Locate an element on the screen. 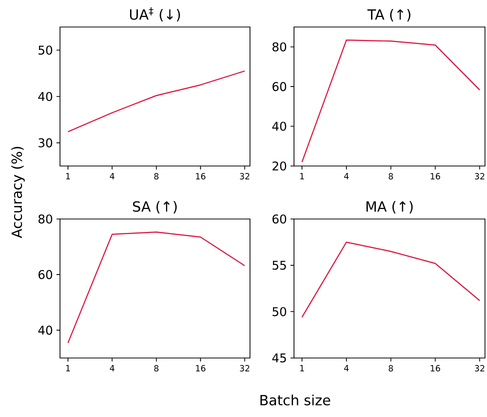  y-tick-label: 20 is located at coordinates (279, 166).